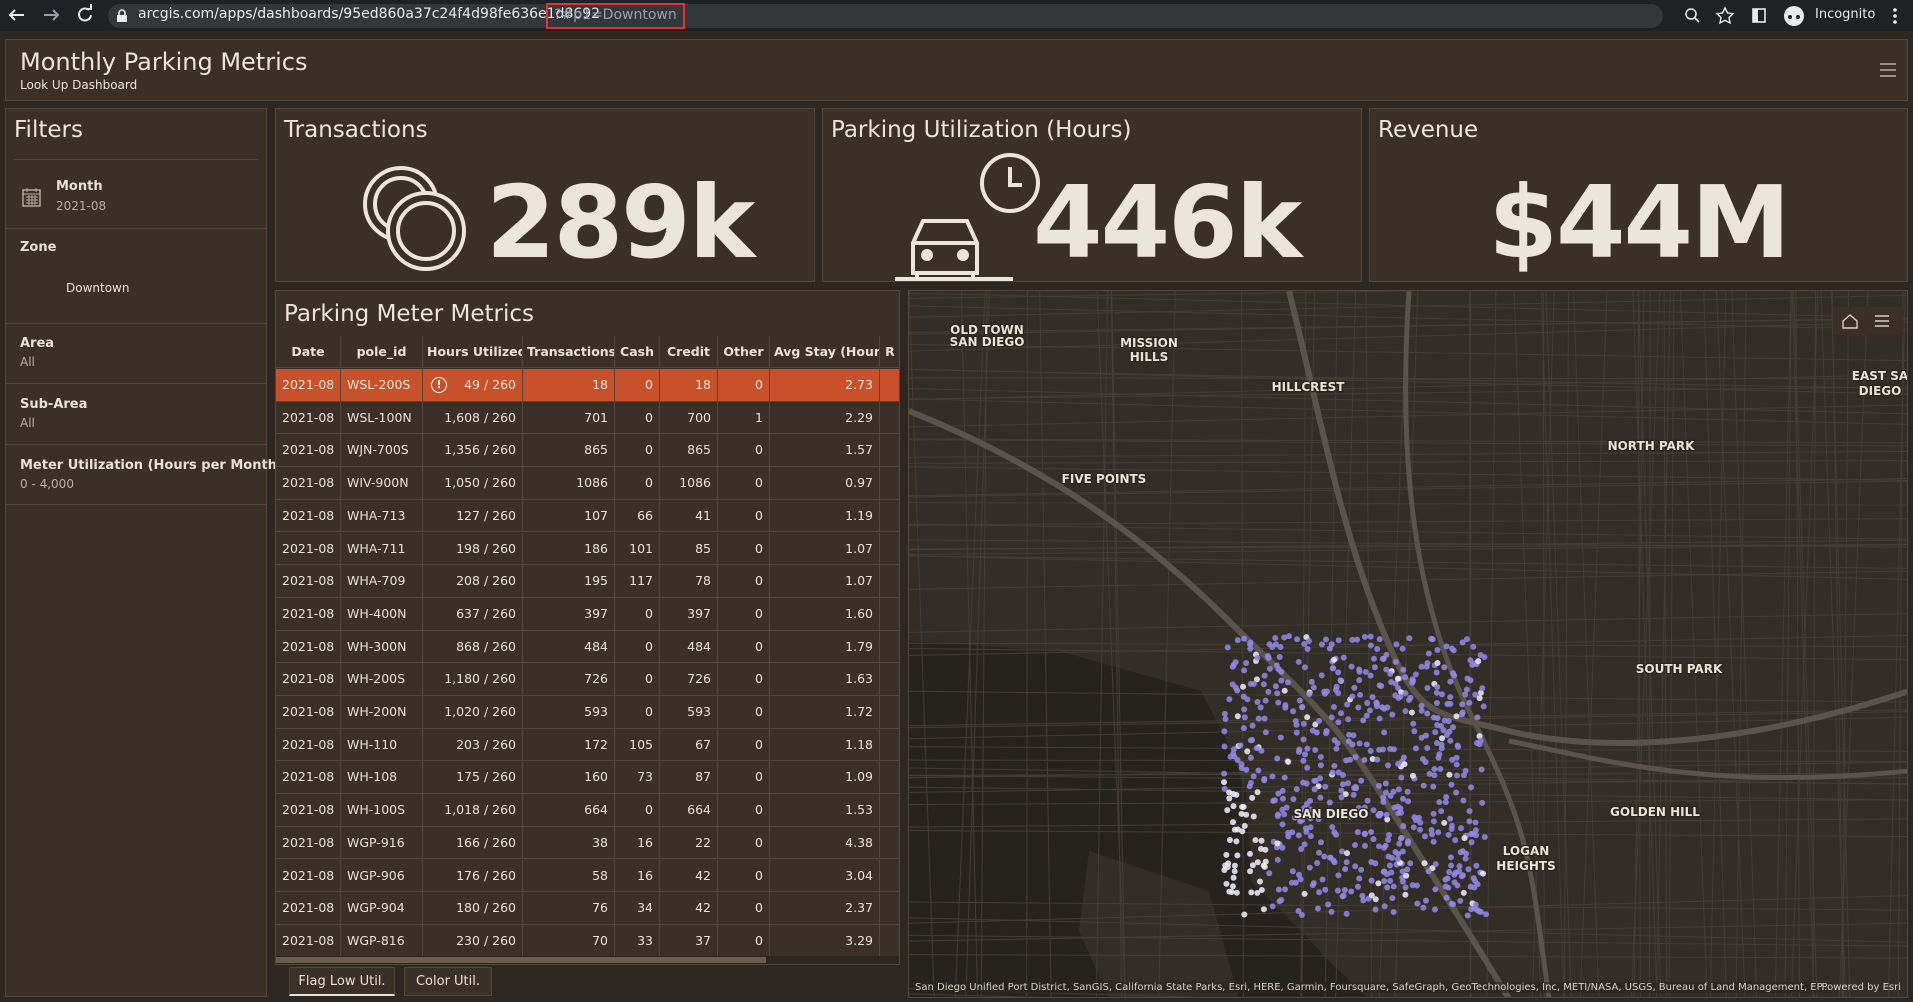 This screenshot has height=1002, width=1913. Describe the element at coordinates (1888, 70) in the screenshot. I see `hamburger` at that location.